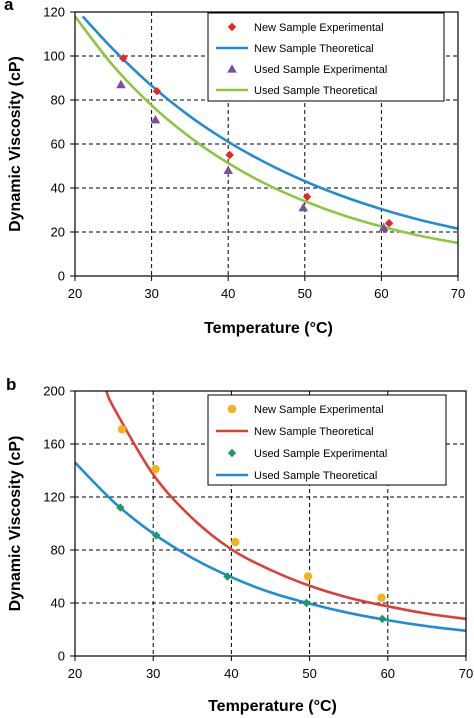 This screenshot has height=718, width=474. Describe the element at coordinates (54, 391) in the screenshot. I see `y-tick-label: 200` at that location.